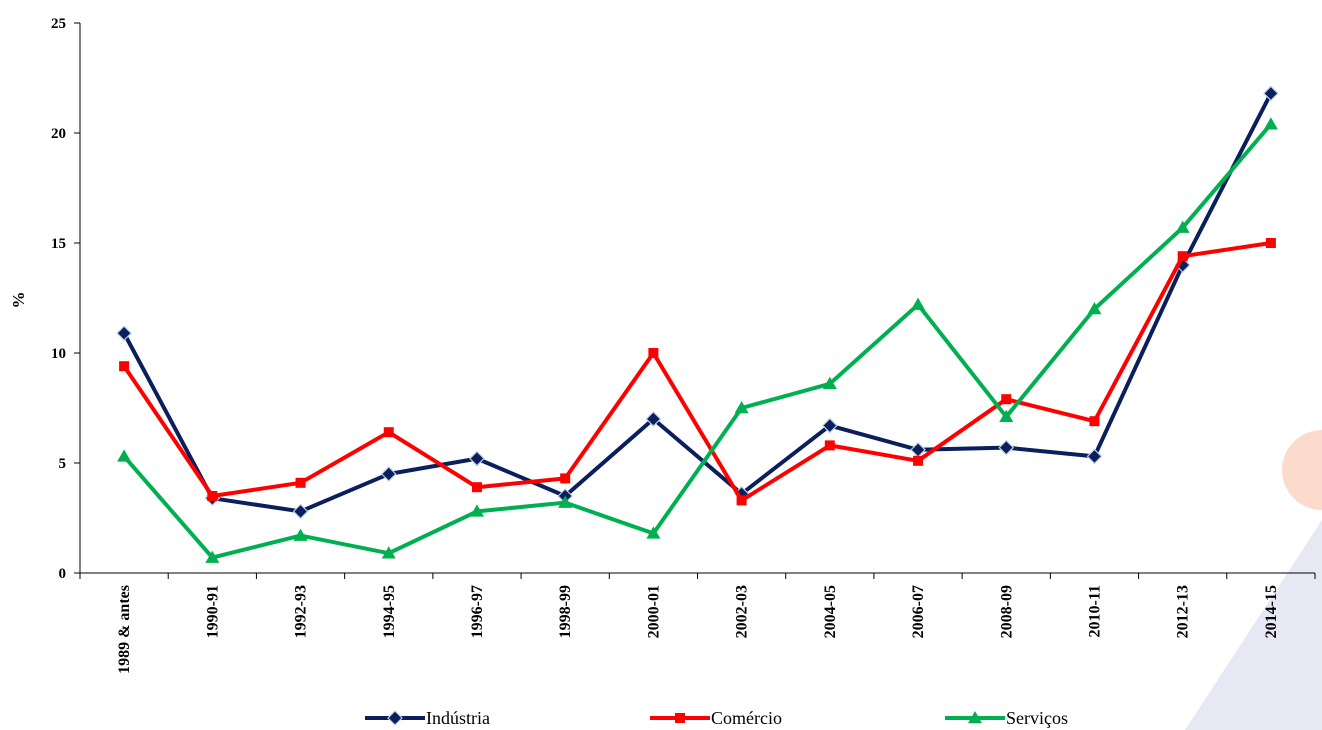  I want to click on legend-item: Comércio, so click(716, 718).